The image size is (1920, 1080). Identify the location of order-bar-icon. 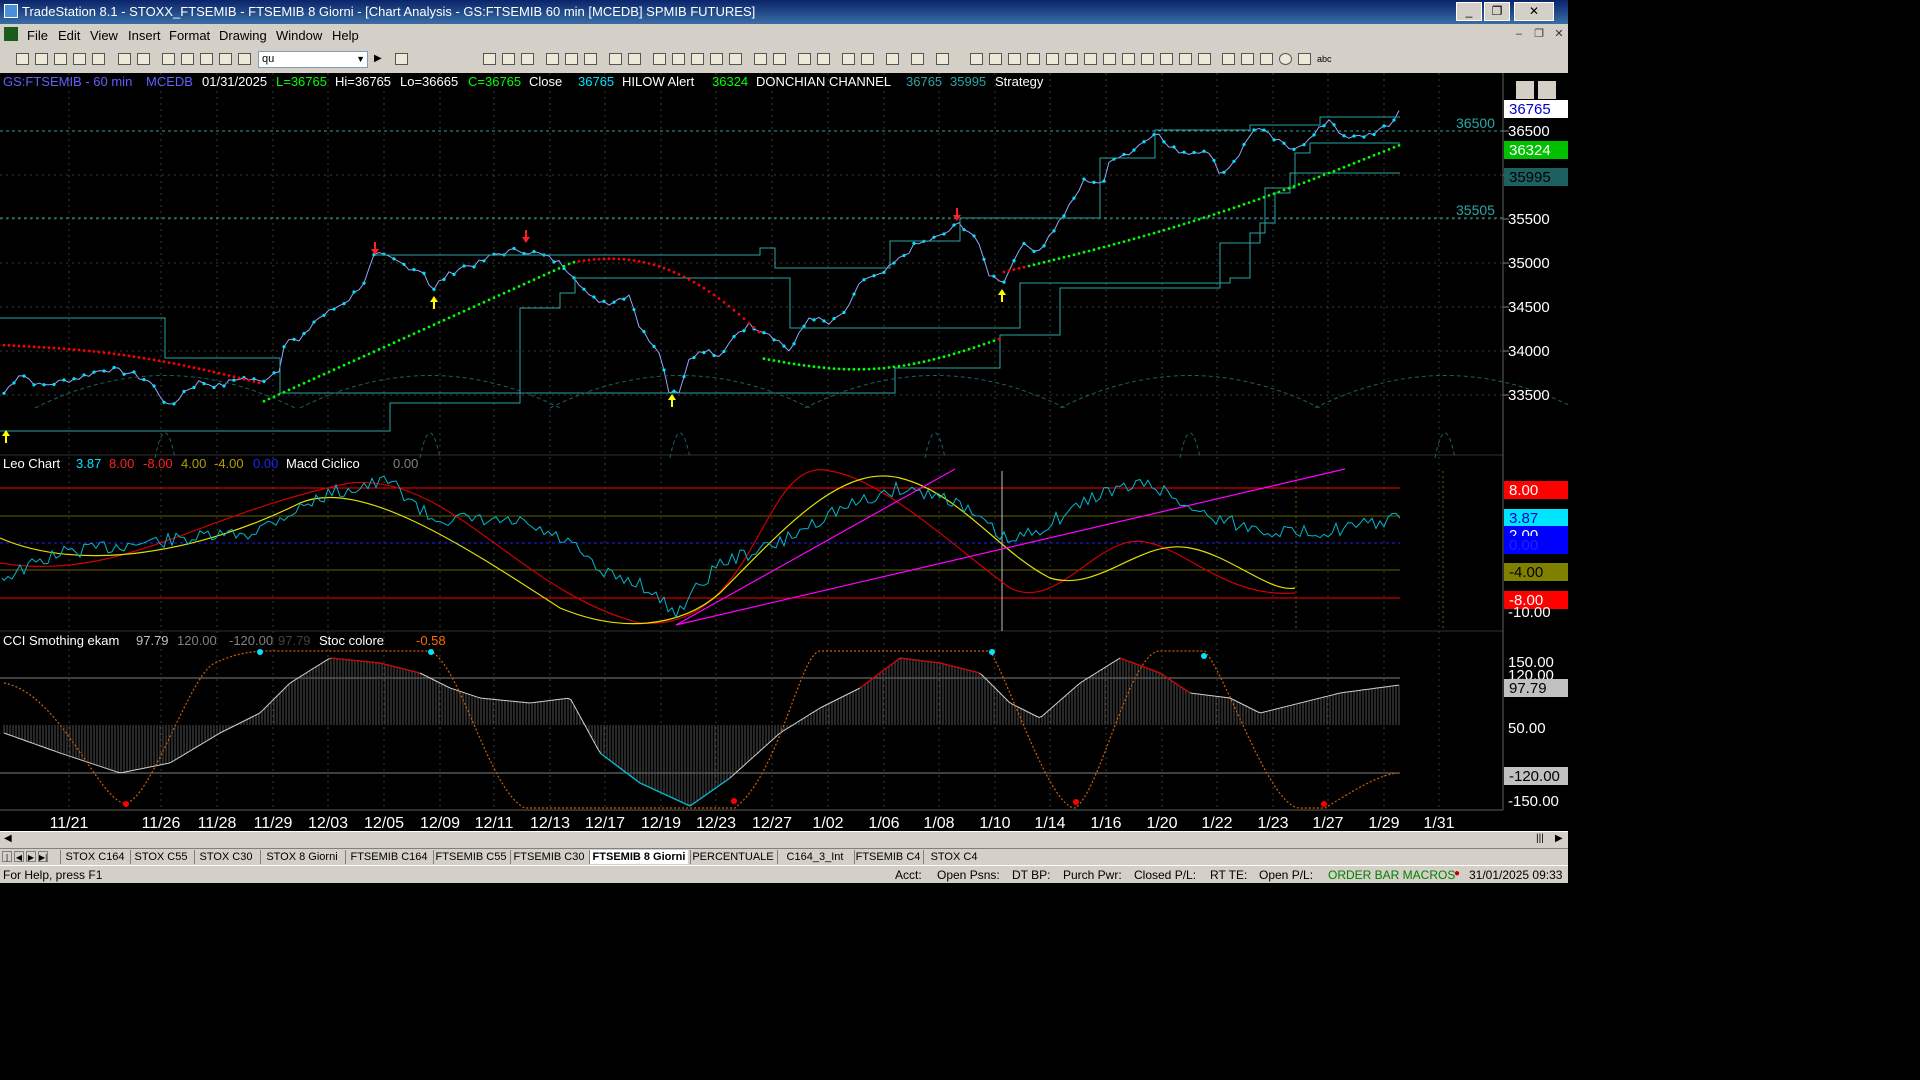
(615, 59).